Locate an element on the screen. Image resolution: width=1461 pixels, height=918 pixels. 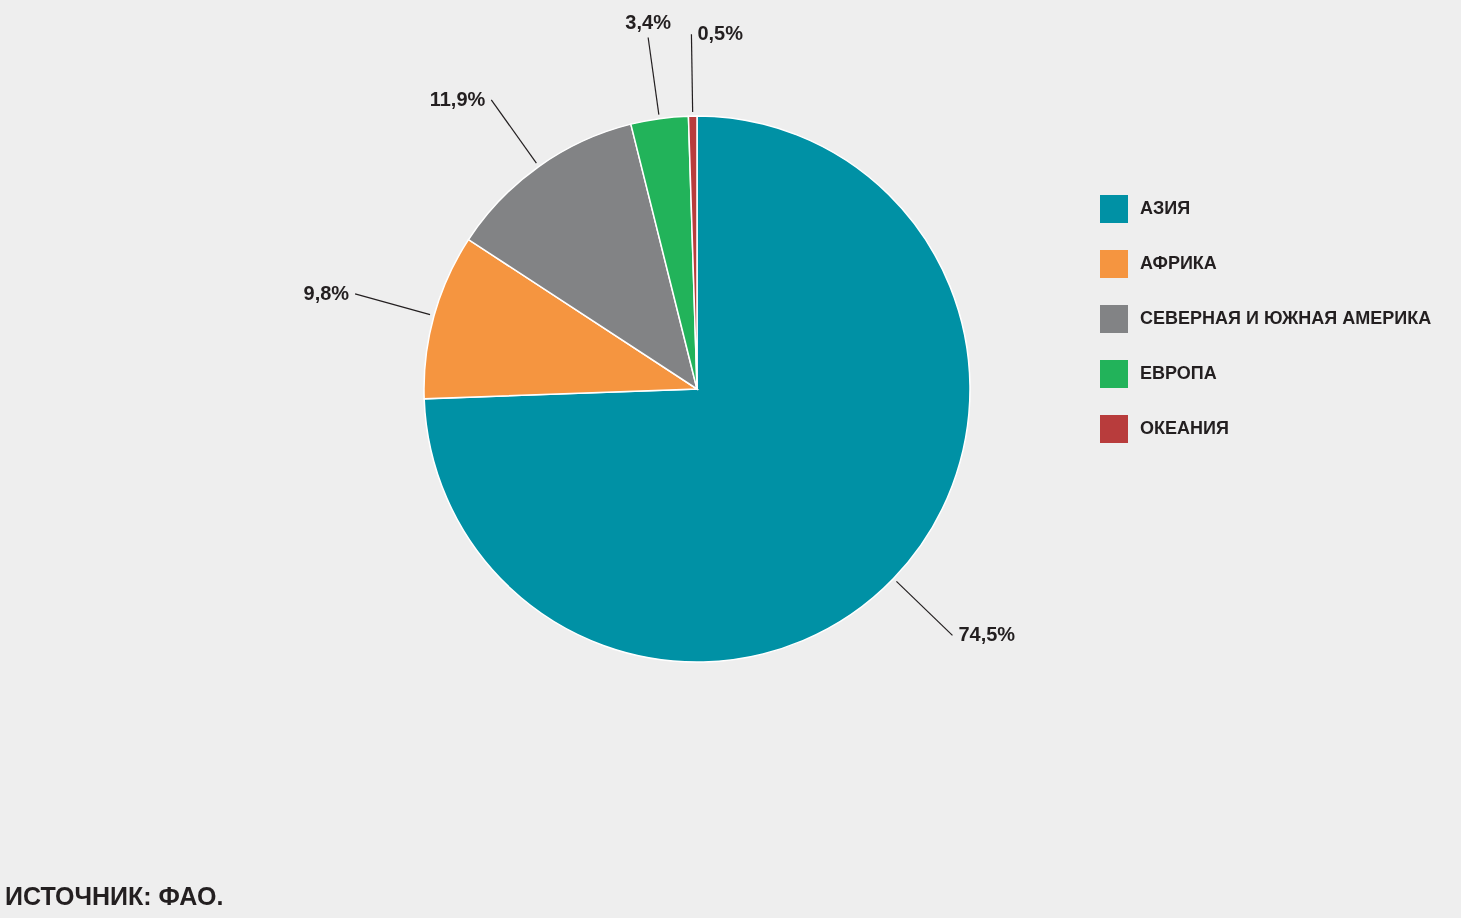
text: ИСТОЧНИК: ФАО. is located at coordinates (114, 896).